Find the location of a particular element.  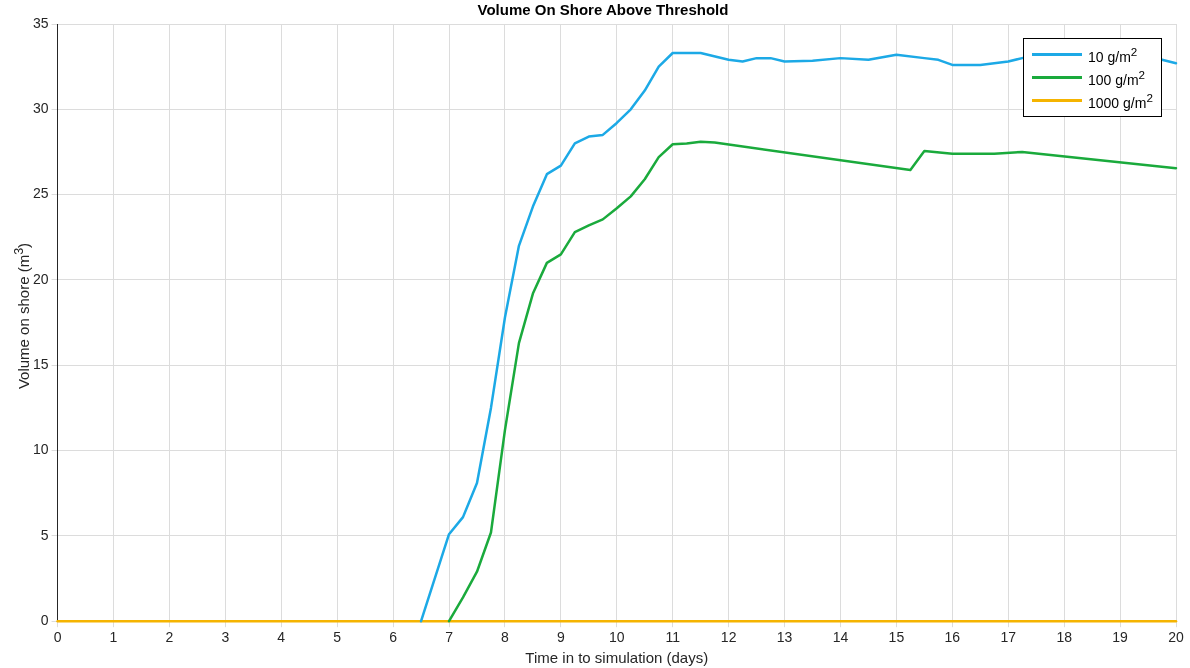

x-tick-label: 20 is located at coordinates (1176, 637).